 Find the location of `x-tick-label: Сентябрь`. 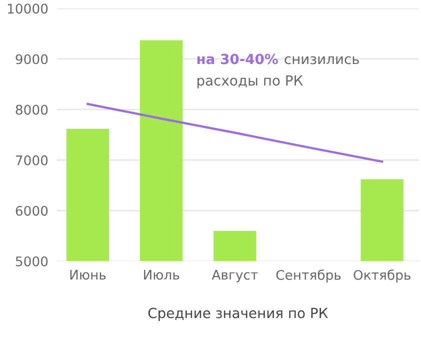

x-tick-label: Сентябрь is located at coordinates (308, 276).